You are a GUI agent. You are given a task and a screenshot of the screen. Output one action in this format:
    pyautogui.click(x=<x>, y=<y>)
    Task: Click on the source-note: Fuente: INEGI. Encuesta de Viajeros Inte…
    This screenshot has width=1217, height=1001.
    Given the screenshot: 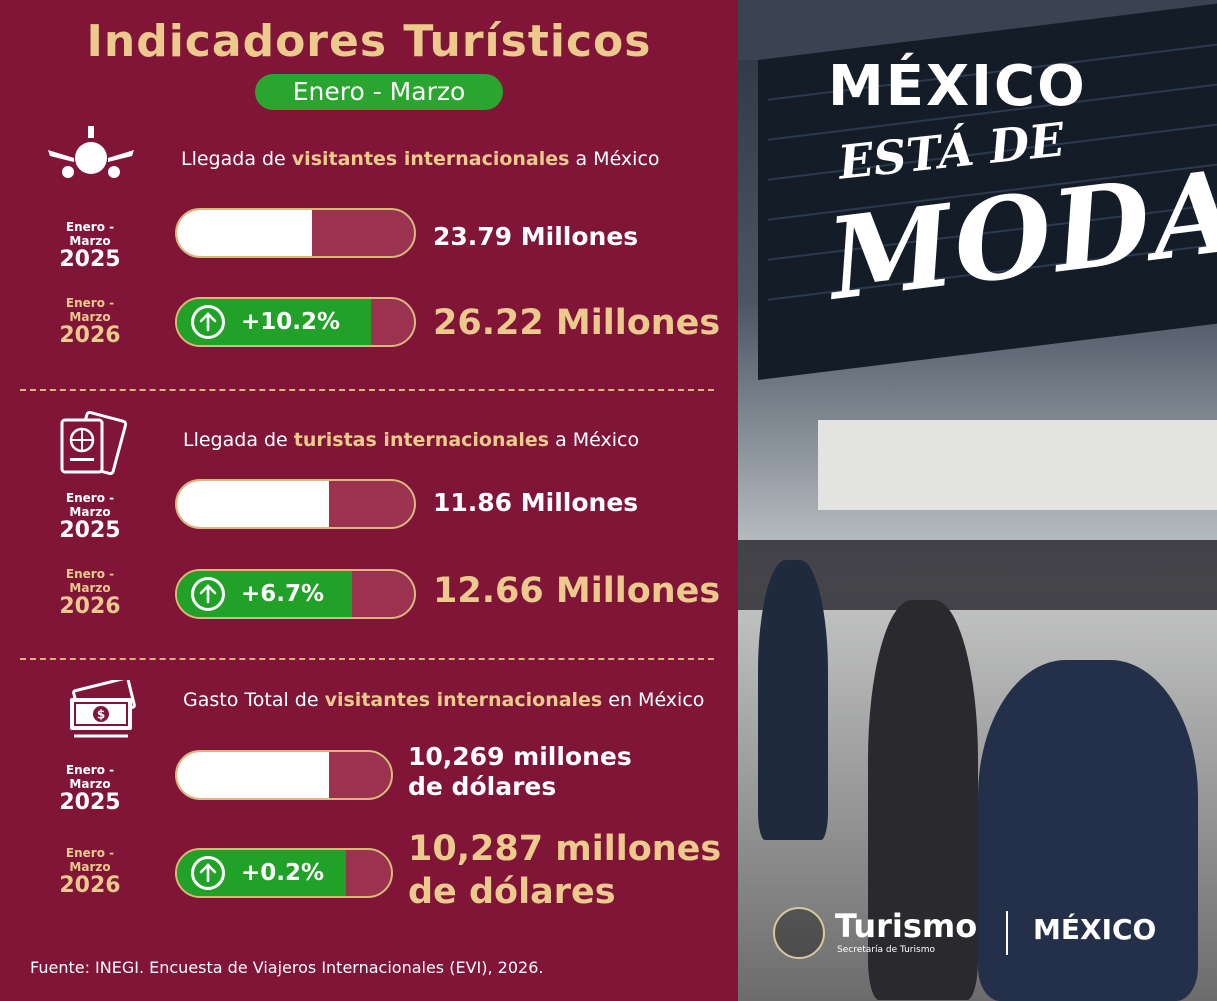 What is the action you would take?
    pyautogui.click(x=287, y=967)
    